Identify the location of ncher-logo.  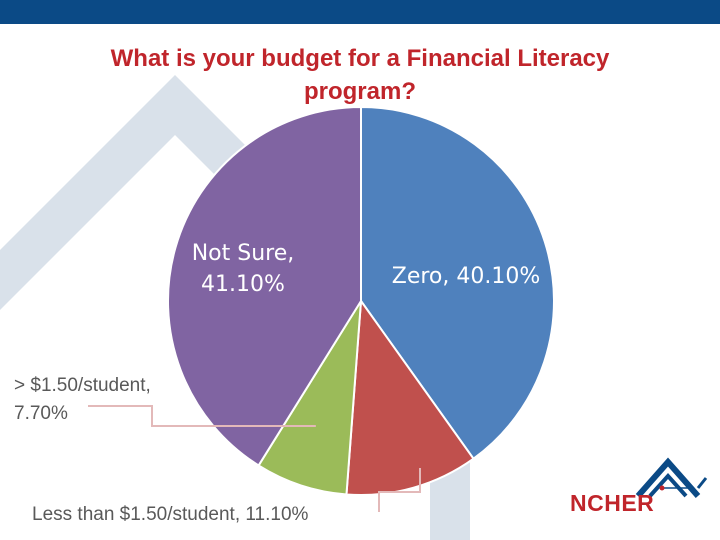
(671, 477).